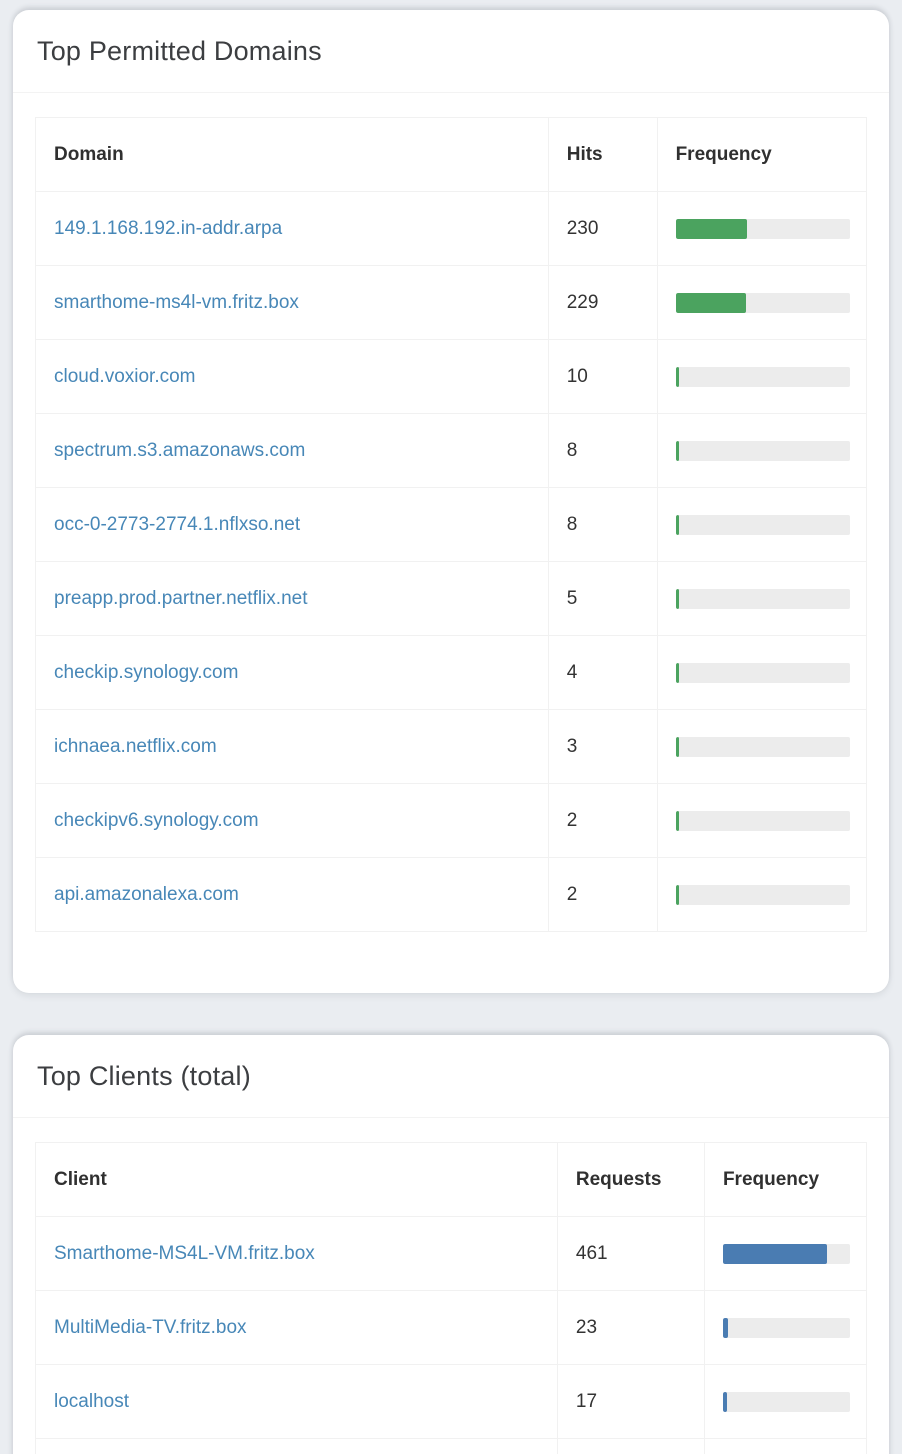  I want to click on hits-value: 5, so click(602, 598).